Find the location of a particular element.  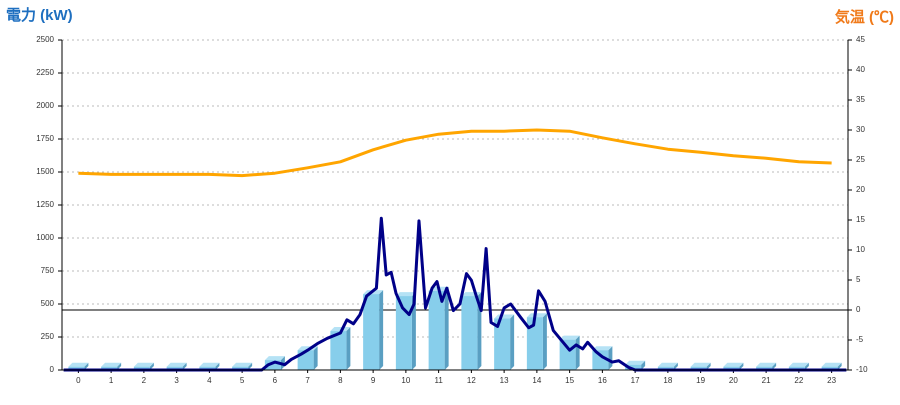

y2-tick-label: 25 is located at coordinates (860, 159).